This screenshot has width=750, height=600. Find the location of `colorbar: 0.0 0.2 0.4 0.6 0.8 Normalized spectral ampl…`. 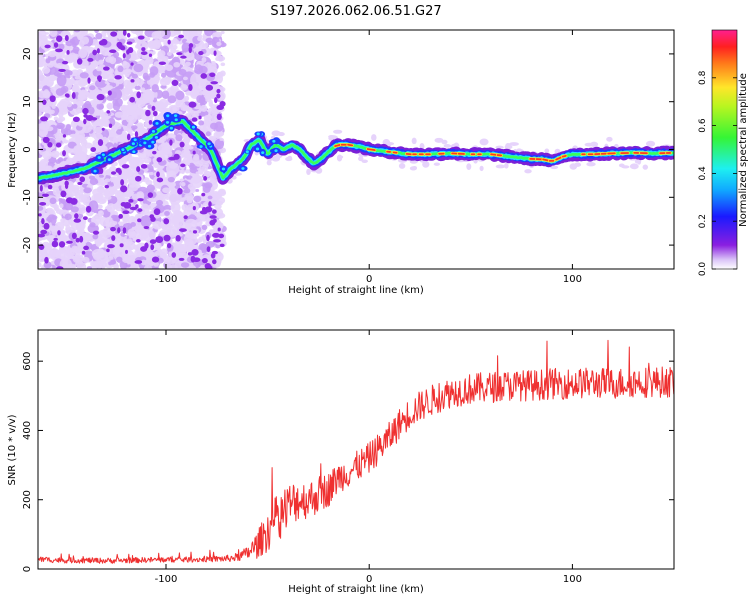

colorbar: 0.0 0.2 0.4 0.6 0.8 Normalized spectral ampl… is located at coordinates (723, 152).